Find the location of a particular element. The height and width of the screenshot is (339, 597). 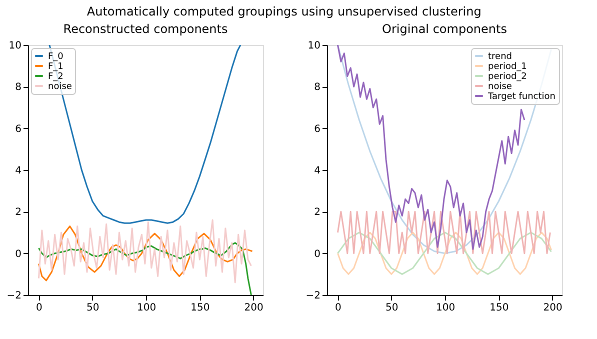

text: Automatically computed groupings using unsupervised clustering is located at coordinates (284, 11).